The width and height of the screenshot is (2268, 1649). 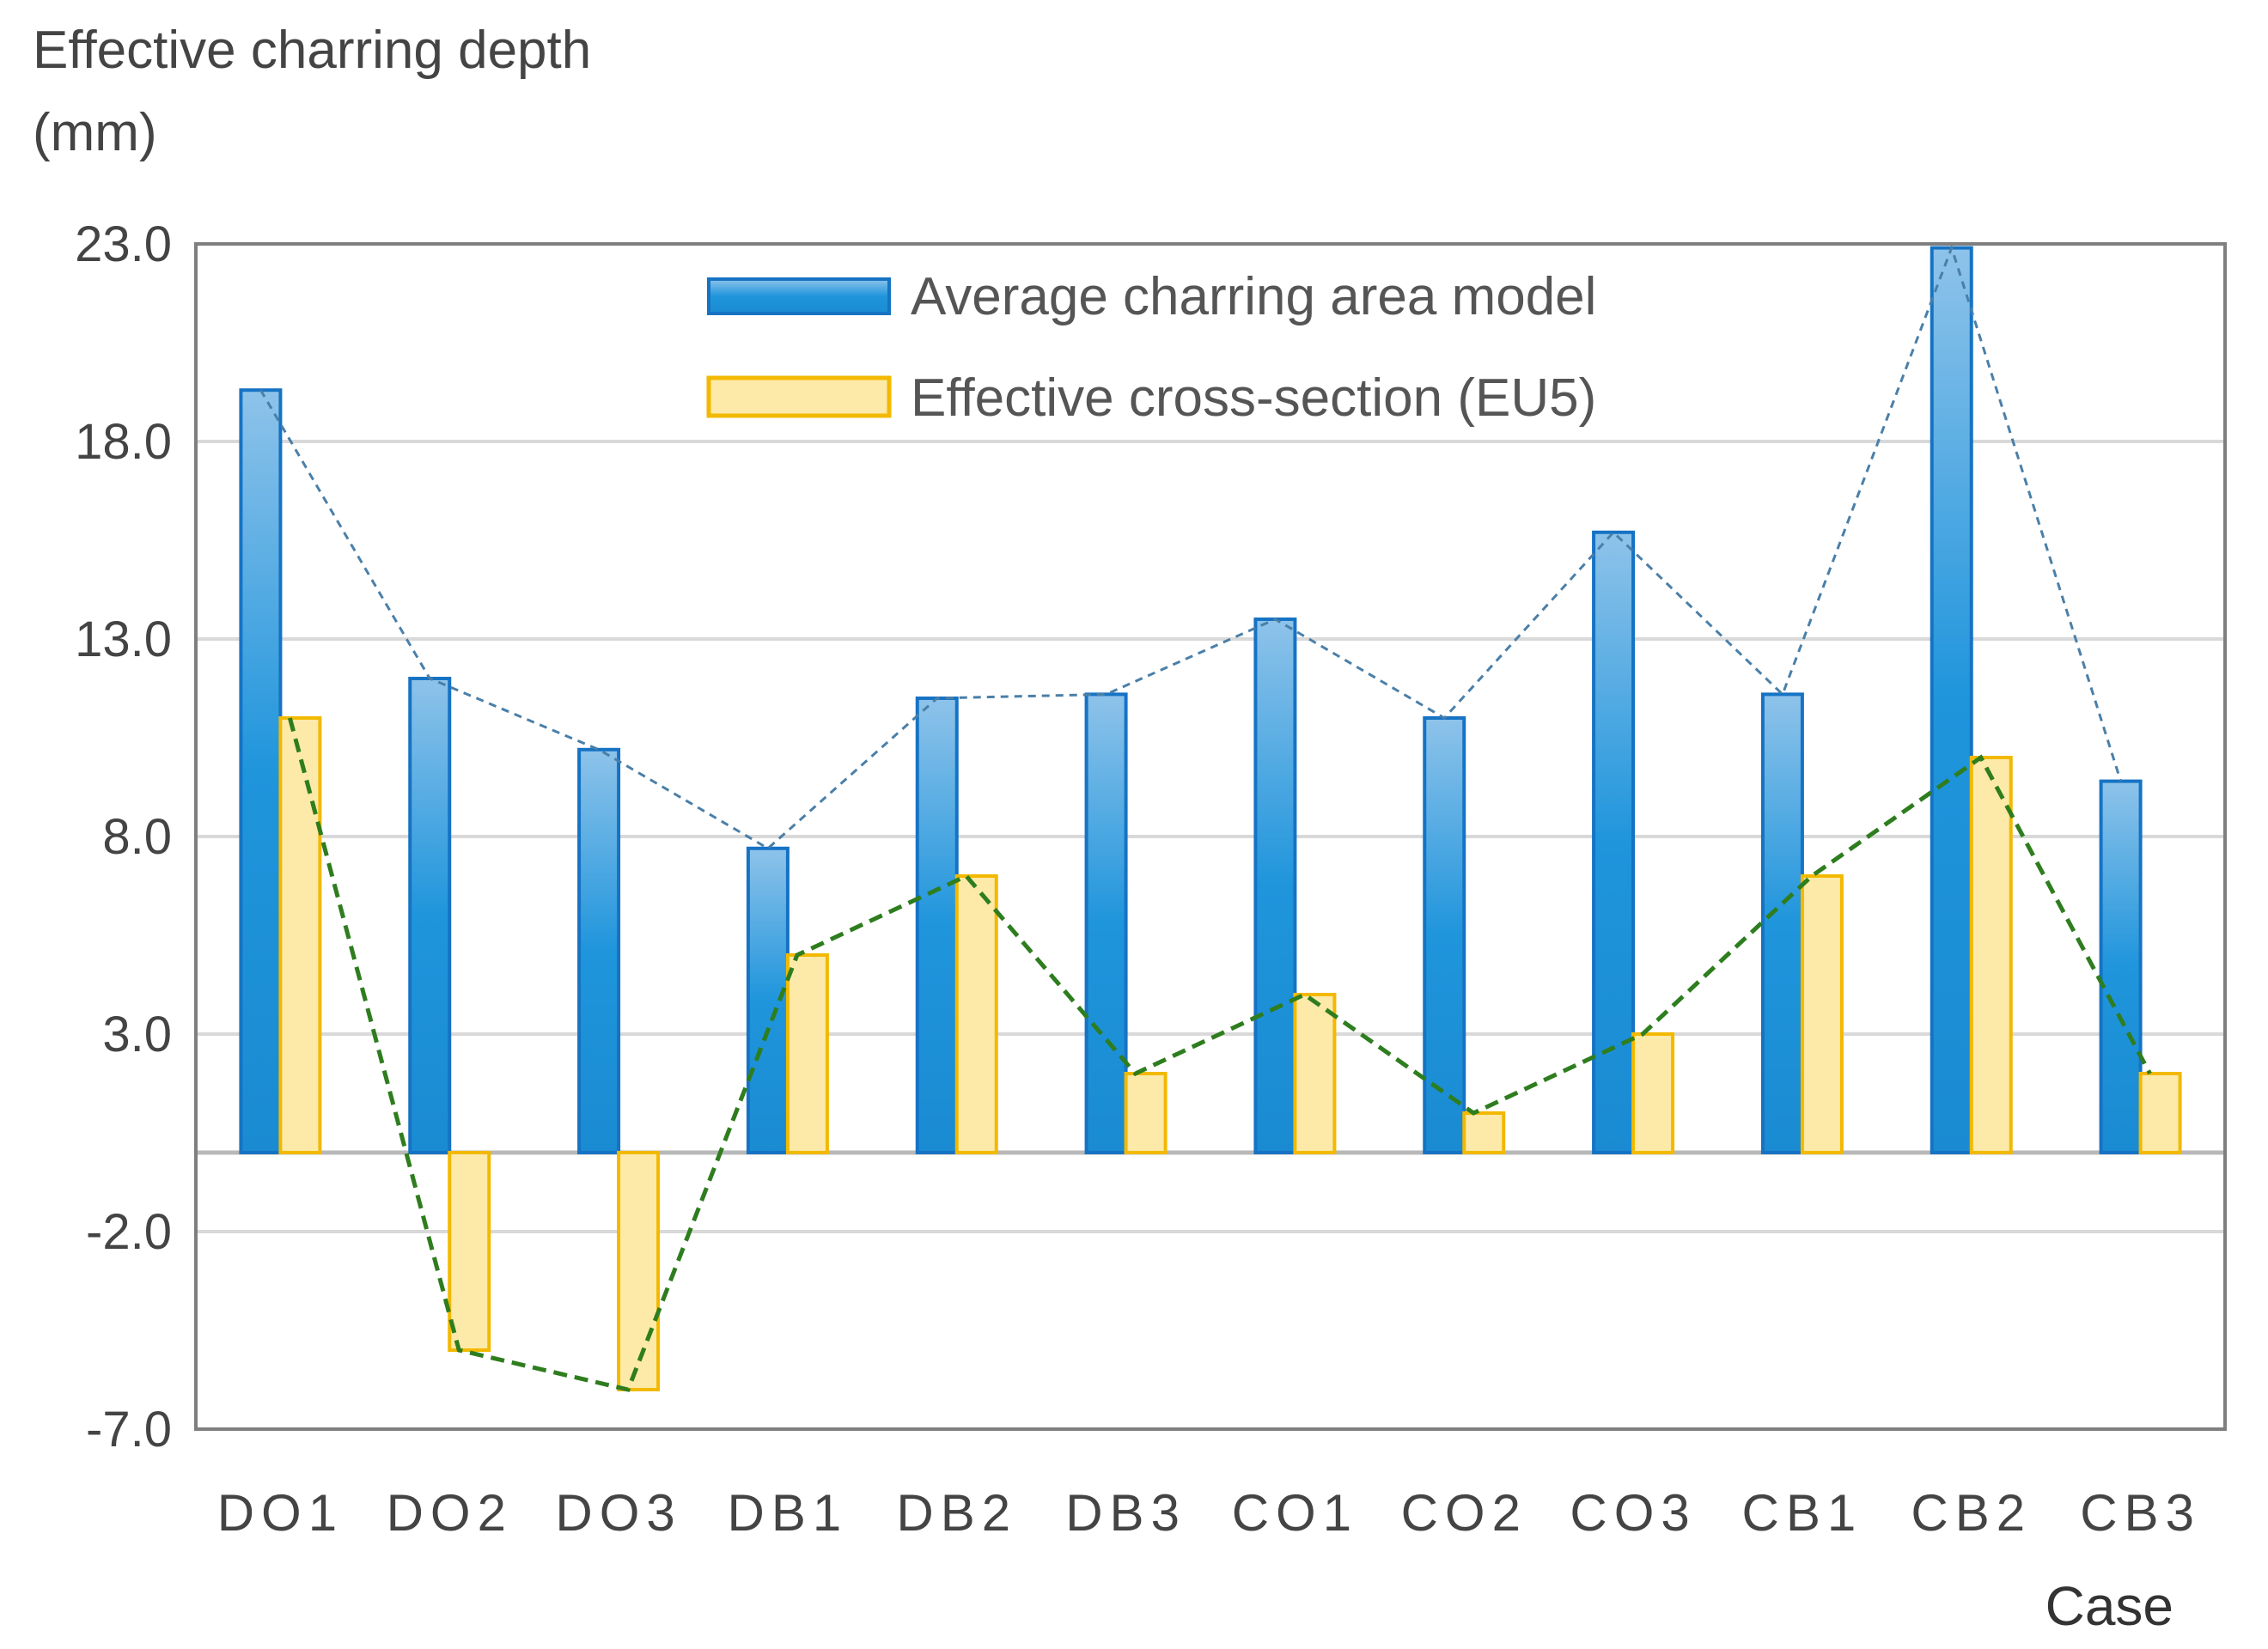 What do you see at coordinates (937, 926) in the screenshot?
I see `bar-model-DB2` at bounding box center [937, 926].